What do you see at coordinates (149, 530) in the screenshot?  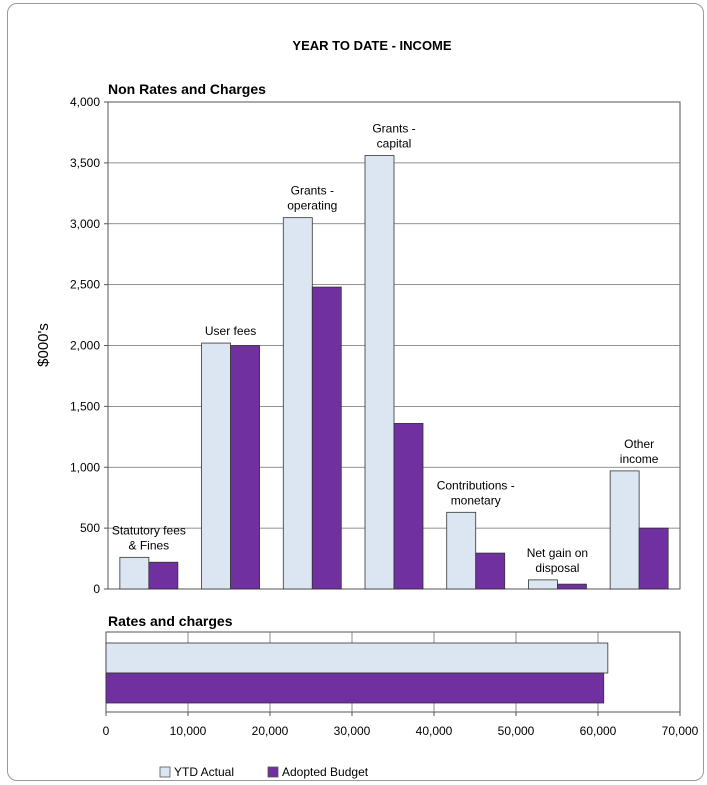 I see `category-label: Statutory fees` at bounding box center [149, 530].